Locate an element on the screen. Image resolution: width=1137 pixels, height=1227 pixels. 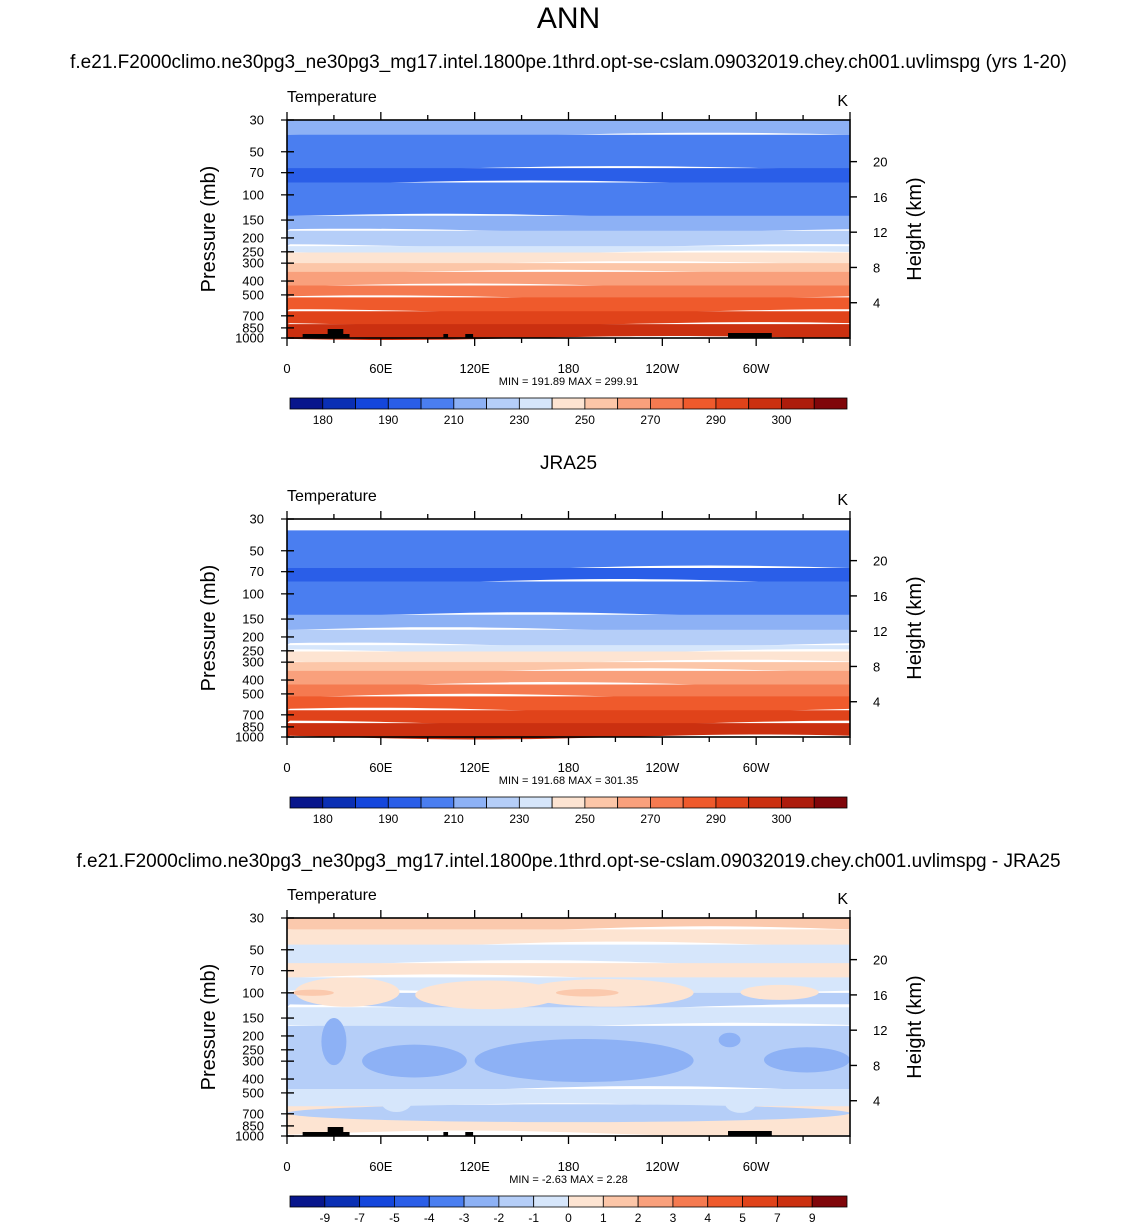
panel-3-units: K is located at coordinates (842, 899).